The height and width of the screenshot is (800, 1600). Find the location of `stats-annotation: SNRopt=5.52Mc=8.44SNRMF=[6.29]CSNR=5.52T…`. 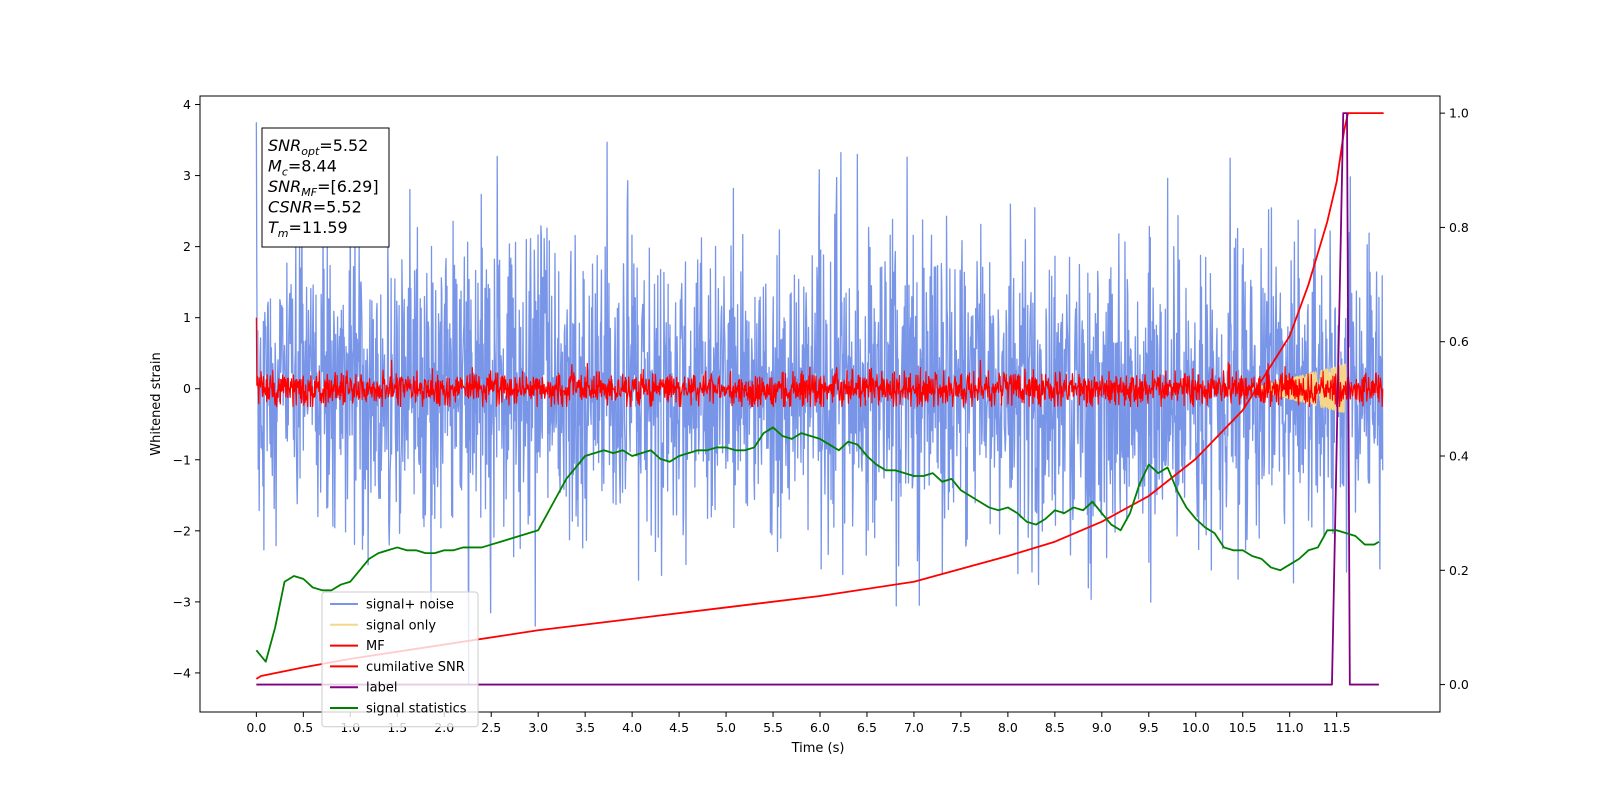

stats-annotation: SNRopt=5.52Mc=8.44SNRMF=[6.29]CSNR=5.52T… is located at coordinates (325, 187).